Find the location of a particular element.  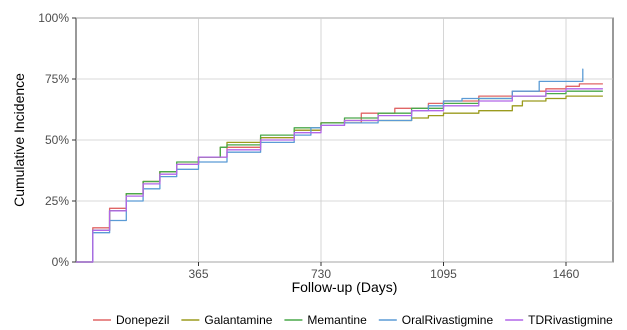

x-tick-label: 1095 is located at coordinates (443, 274).